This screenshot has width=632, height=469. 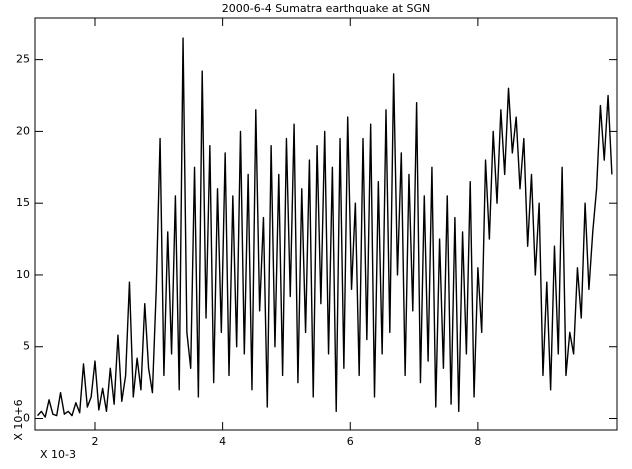 What do you see at coordinates (477, 441) in the screenshot?
I see `x-tick-label: 8` at bounding box center [477, 441].